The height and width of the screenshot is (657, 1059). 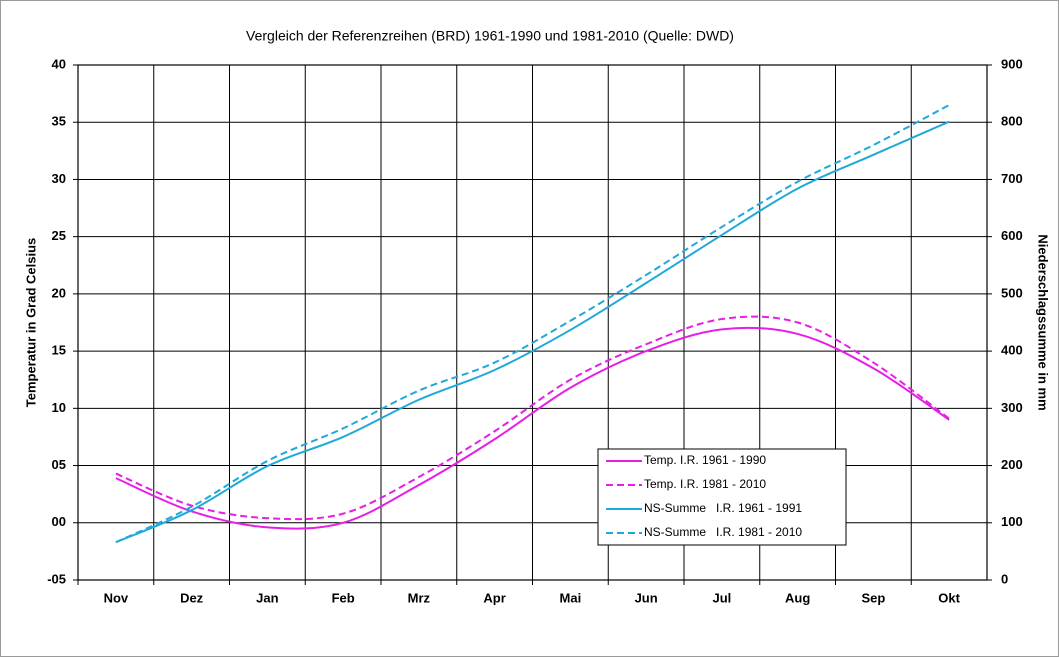 I want to click on y2-tick-label: 500, so click(x=1012, y=292).